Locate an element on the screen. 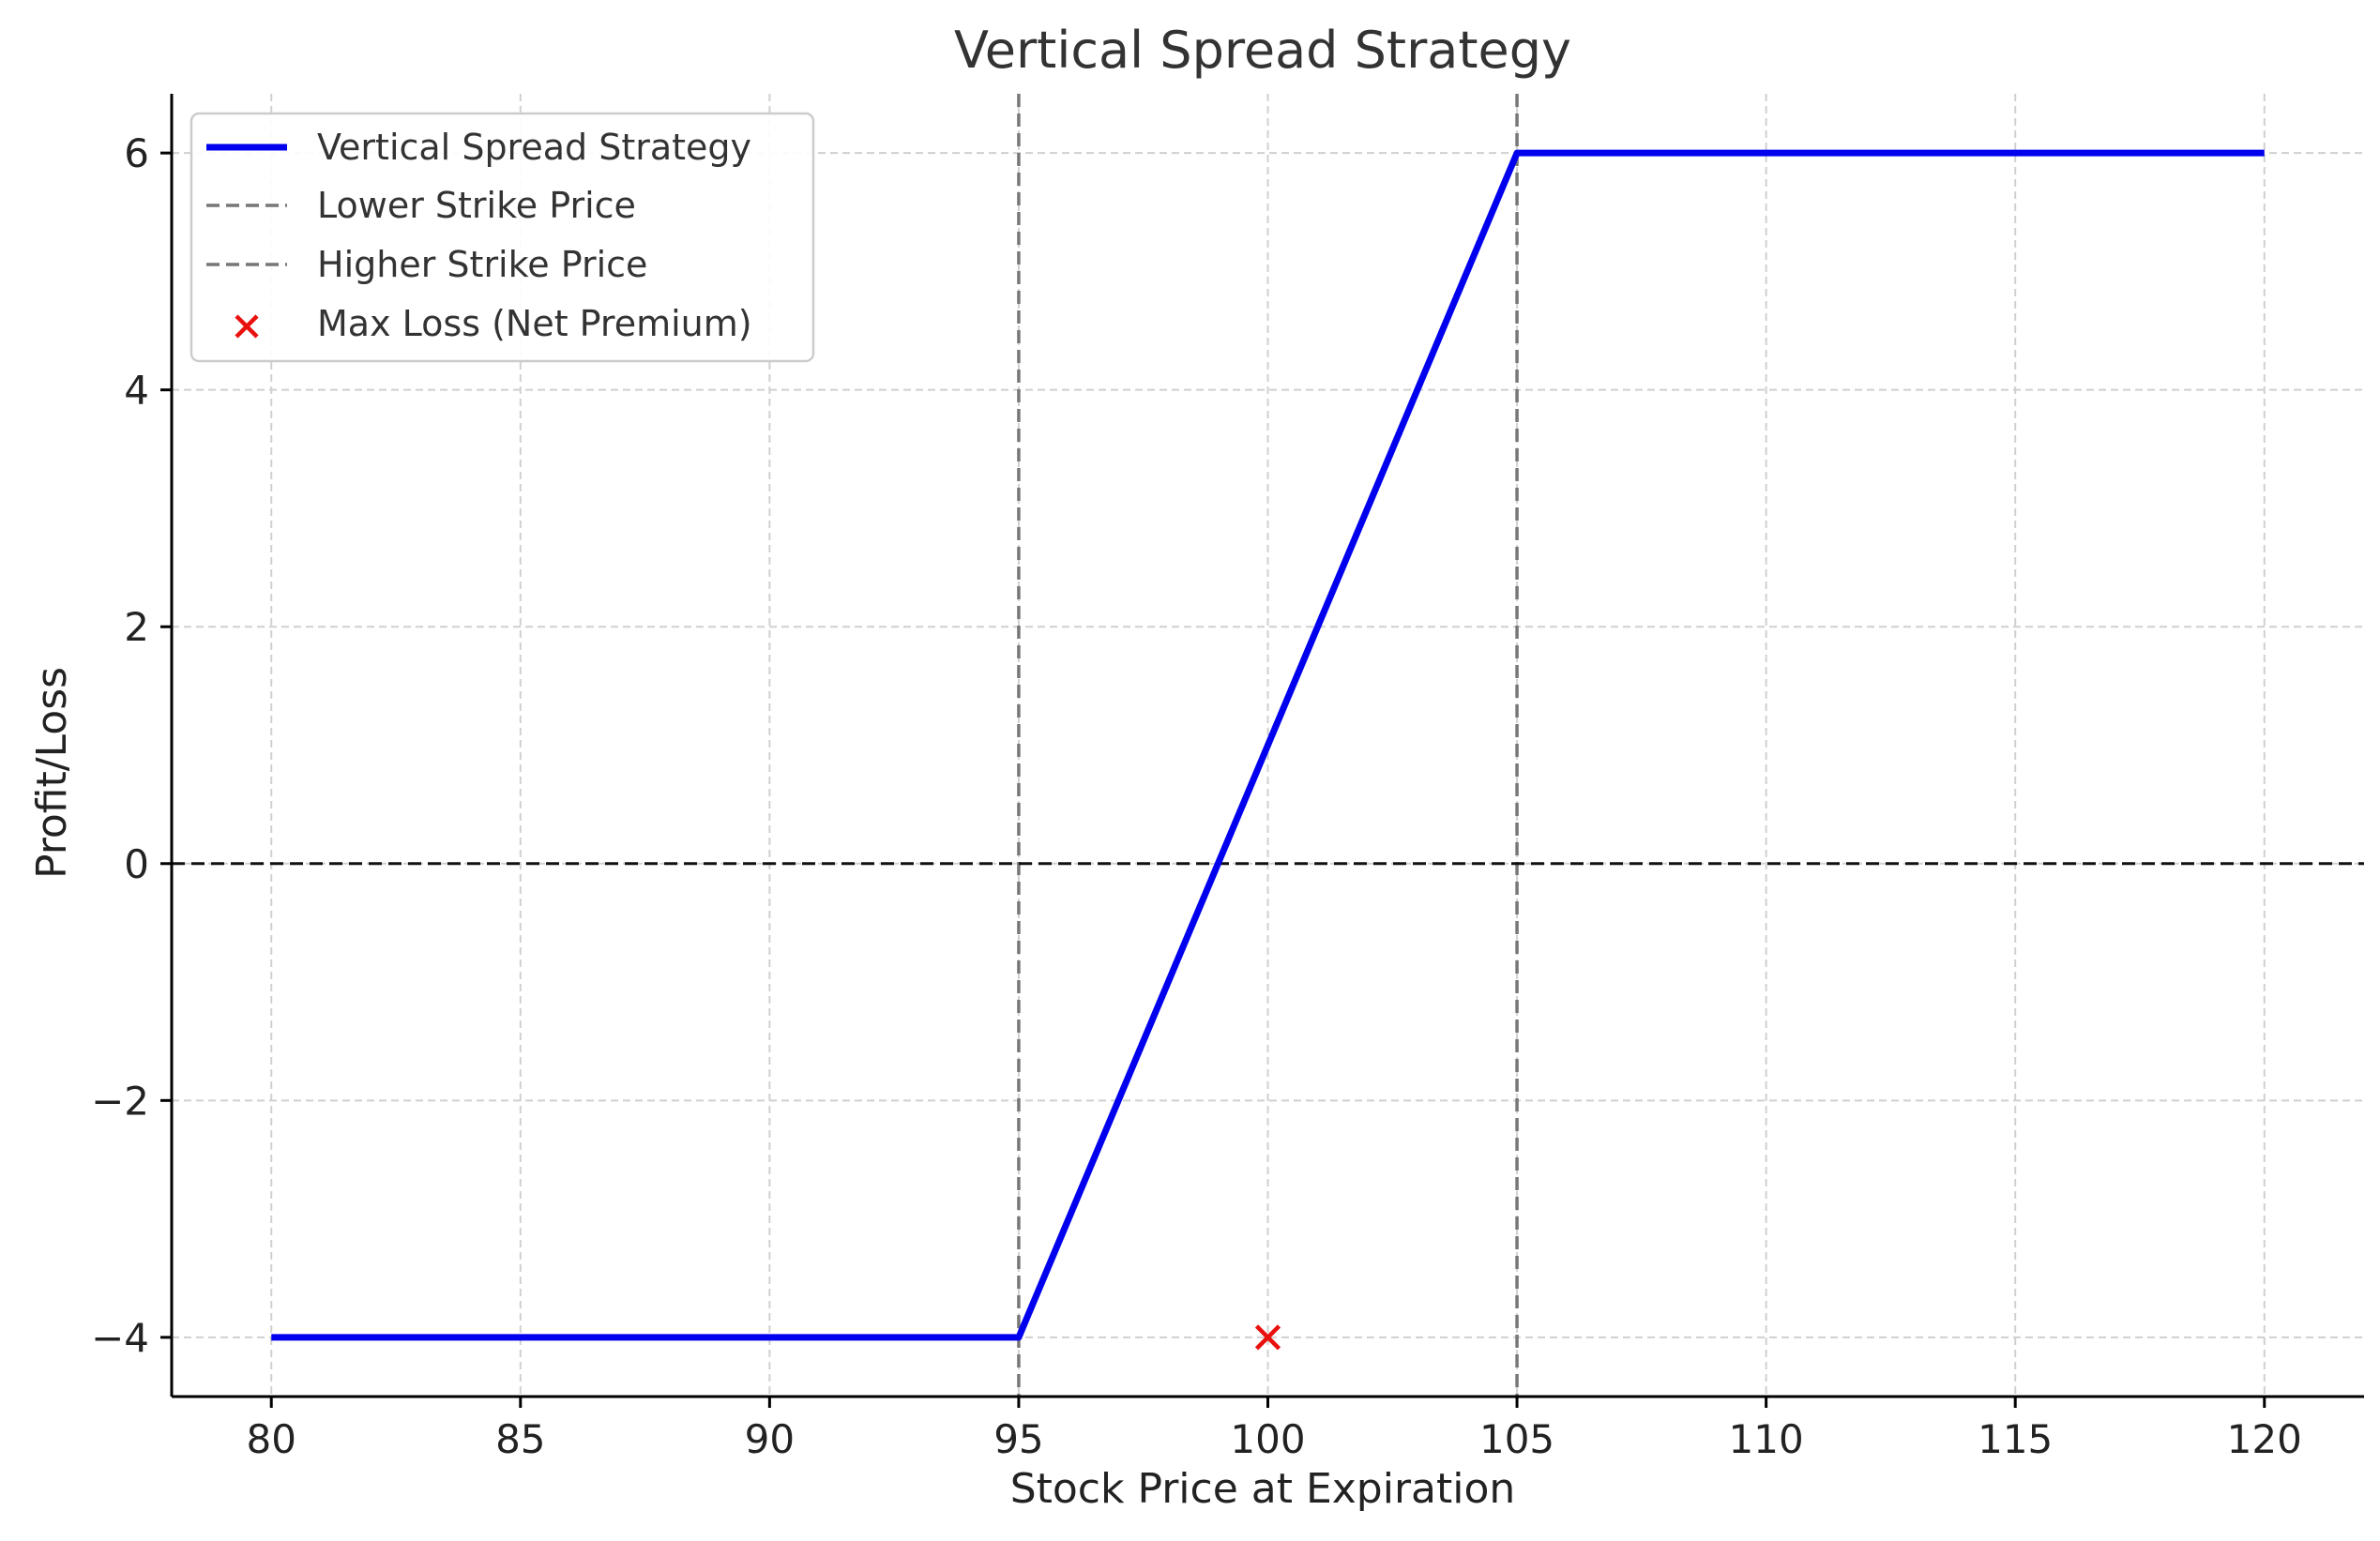  legend-swatch-marker is located at coordinates (247, 327).